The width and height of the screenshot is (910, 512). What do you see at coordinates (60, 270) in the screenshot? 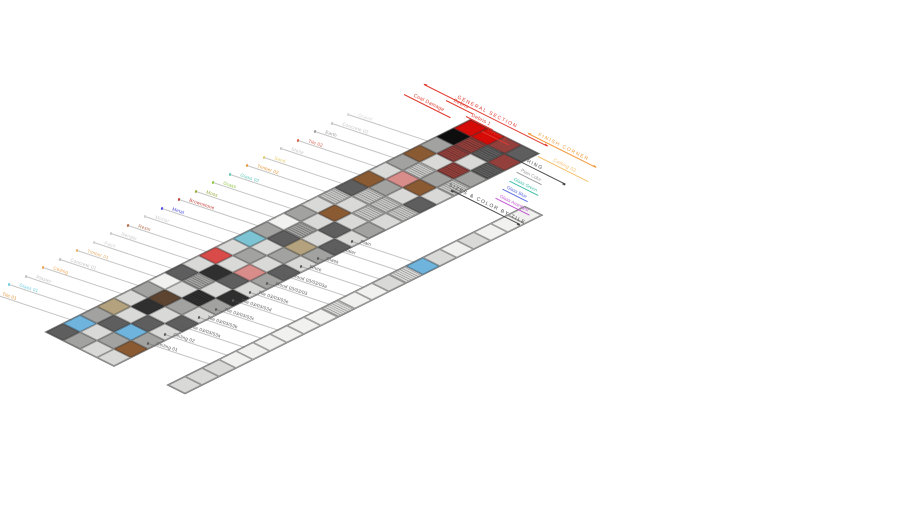
I see `leader-label: Ceiling` at bounding box center [60, 270].